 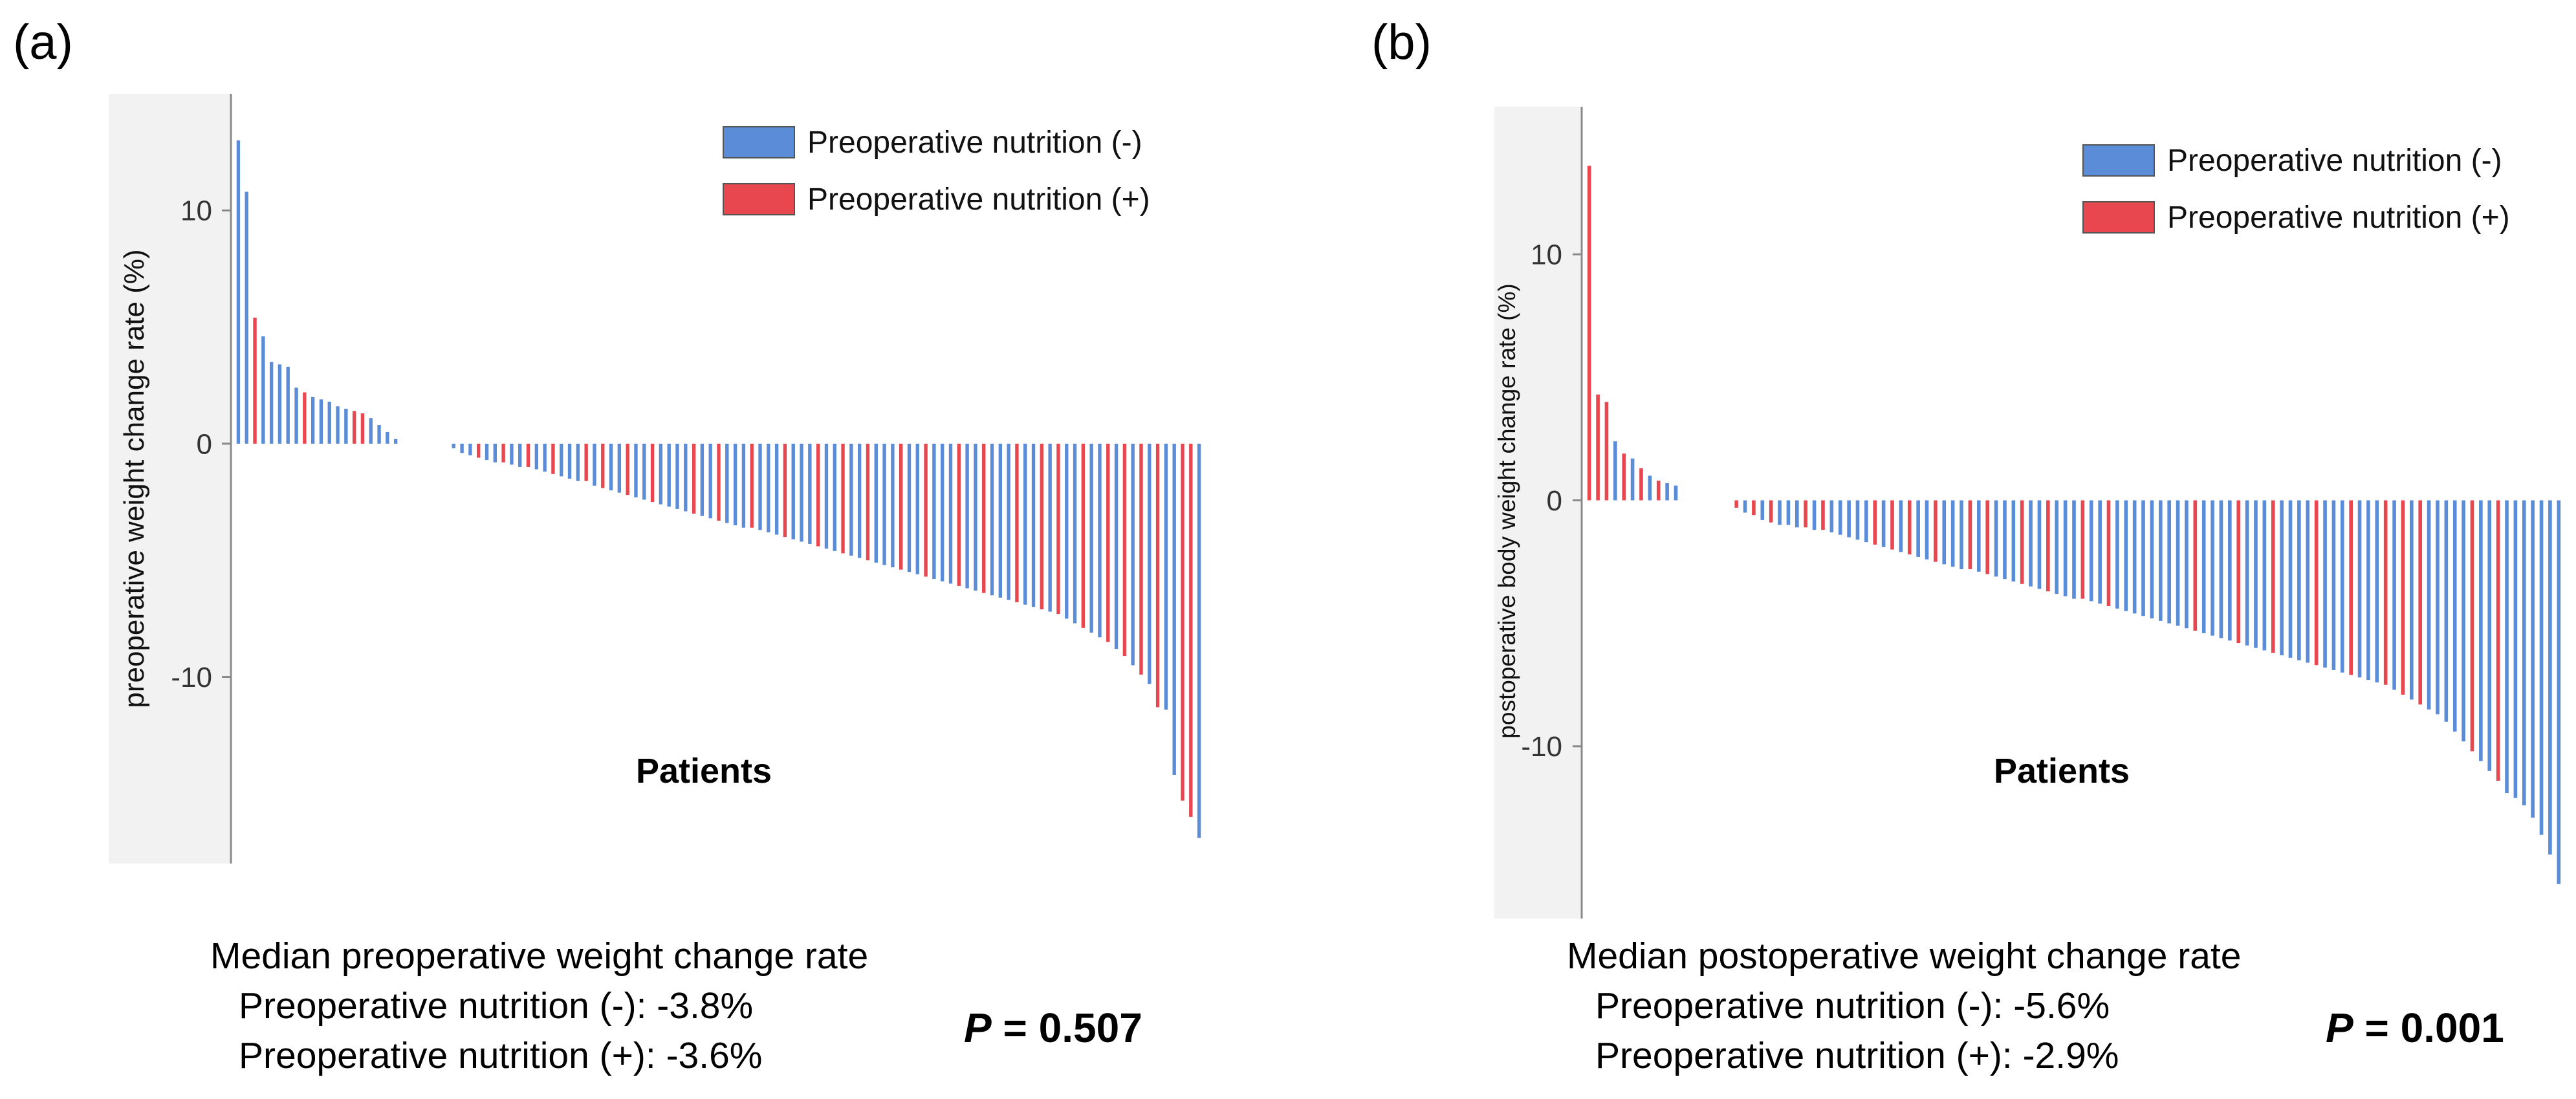 I want to click on p-value-text: = 0.507, so click(x=1072, y=1028).